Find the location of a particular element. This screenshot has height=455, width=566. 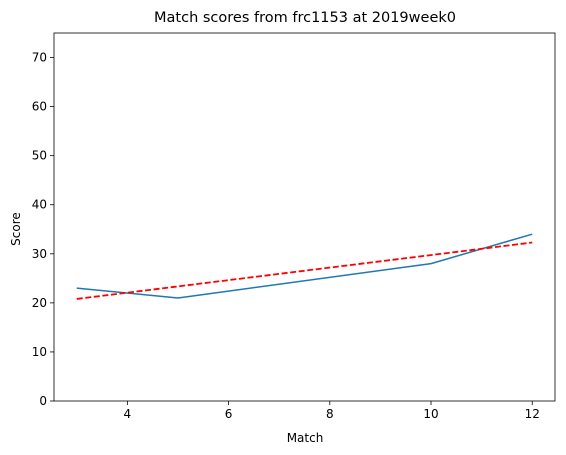

series-layer is located at coordinates (304, 266).